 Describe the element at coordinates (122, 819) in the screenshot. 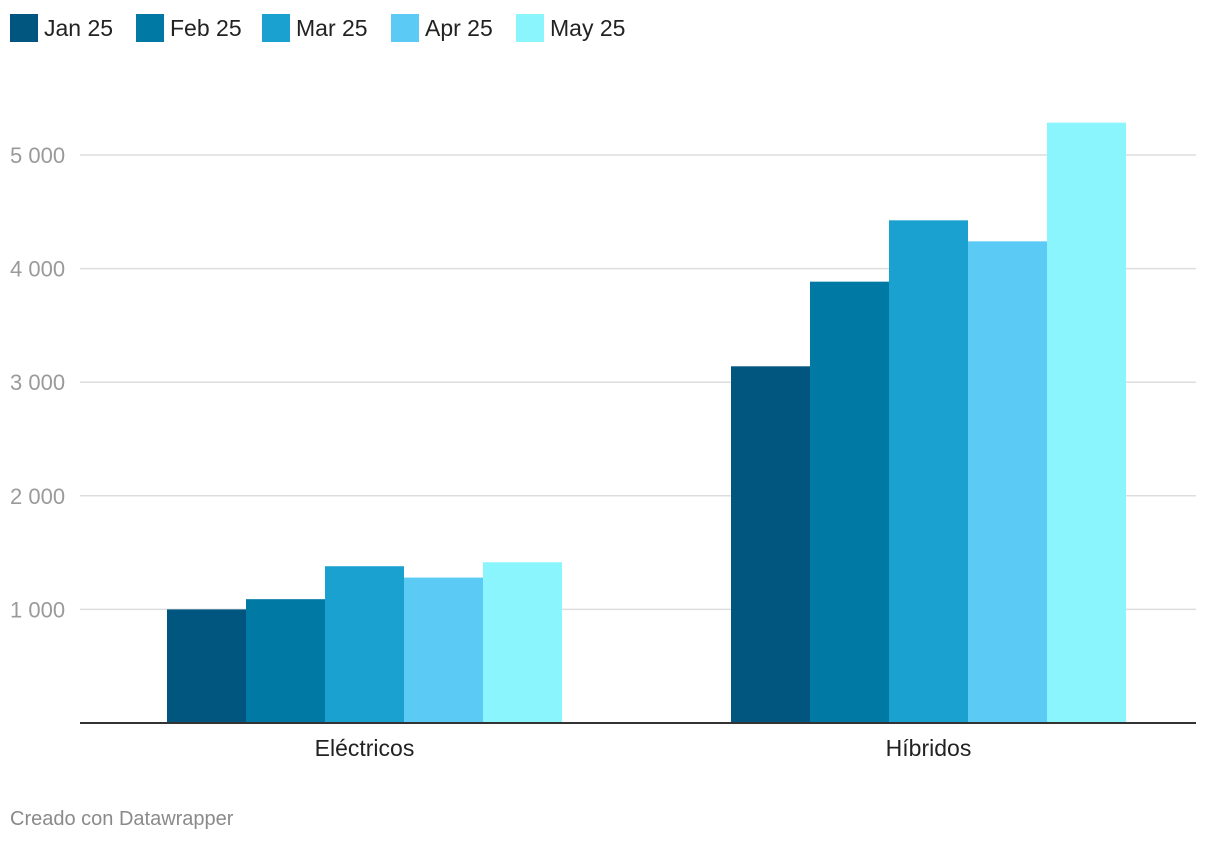

I see `chart-credit: Creado con Datawrapper` at that location.